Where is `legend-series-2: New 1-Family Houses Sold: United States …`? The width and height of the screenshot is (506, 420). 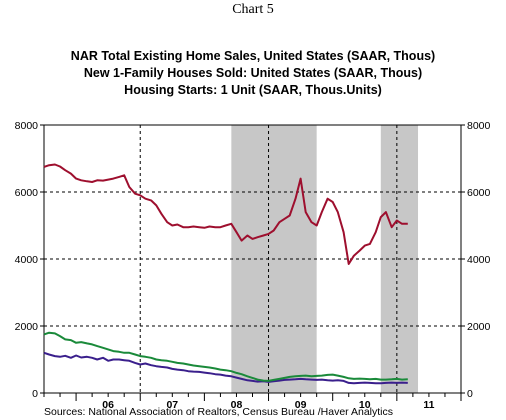
legend-series-2: New 1-Family Houses Sold: United States … is located at coordinates (253, 73).